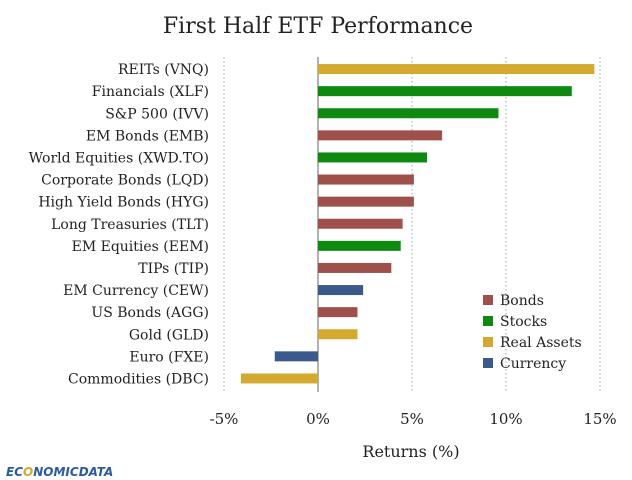 The height and width of the screenshot is (480, 632). What do you see at coordinates (224, 419) in the screenshot?
I see `x-tick-0: -5%` at bounding box center [224, 419].